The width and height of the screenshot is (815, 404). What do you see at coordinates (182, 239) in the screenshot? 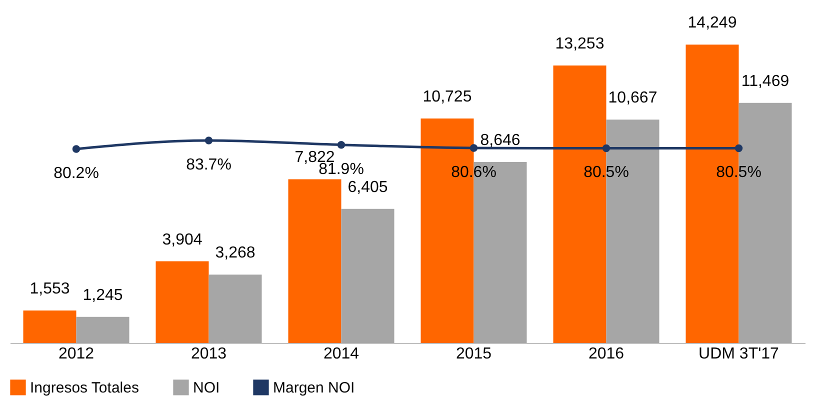
I see `data-label: 3,904` at bounding box center [182, 239].